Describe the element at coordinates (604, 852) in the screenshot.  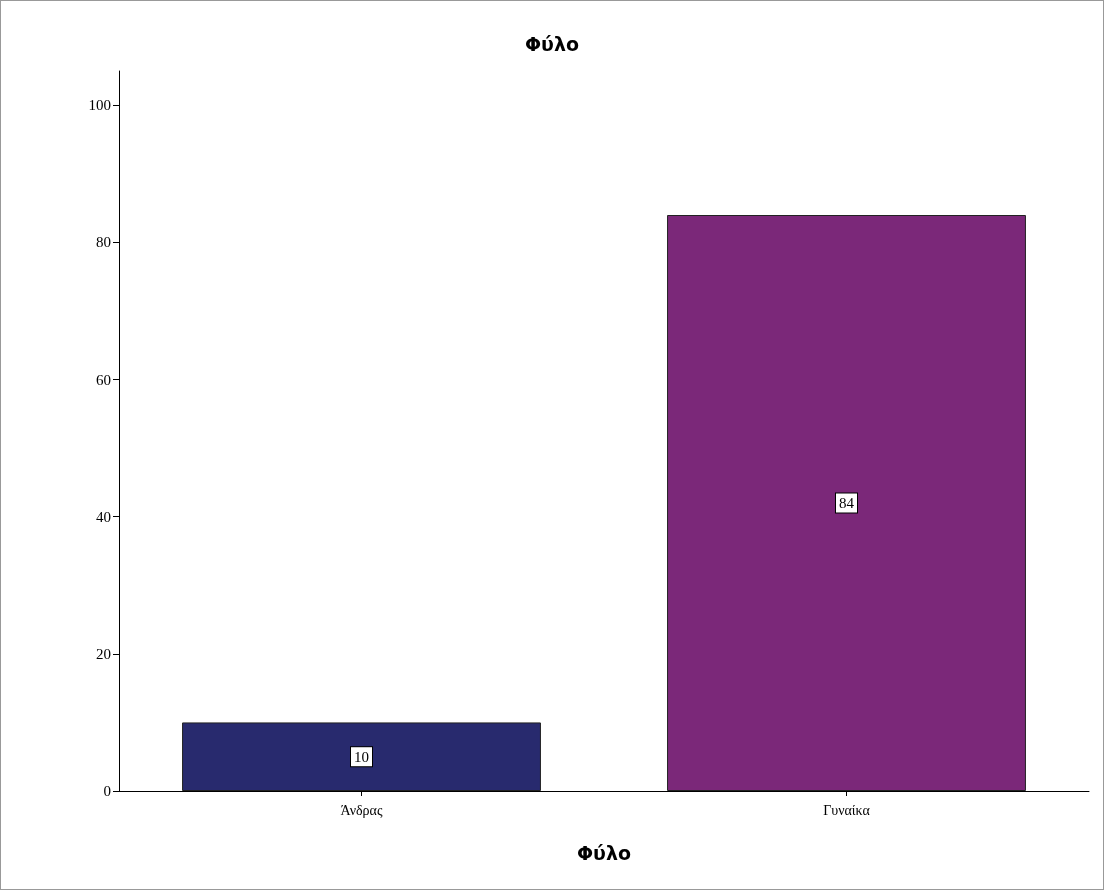
I see `x-axis-title: Φύλο` at that location.